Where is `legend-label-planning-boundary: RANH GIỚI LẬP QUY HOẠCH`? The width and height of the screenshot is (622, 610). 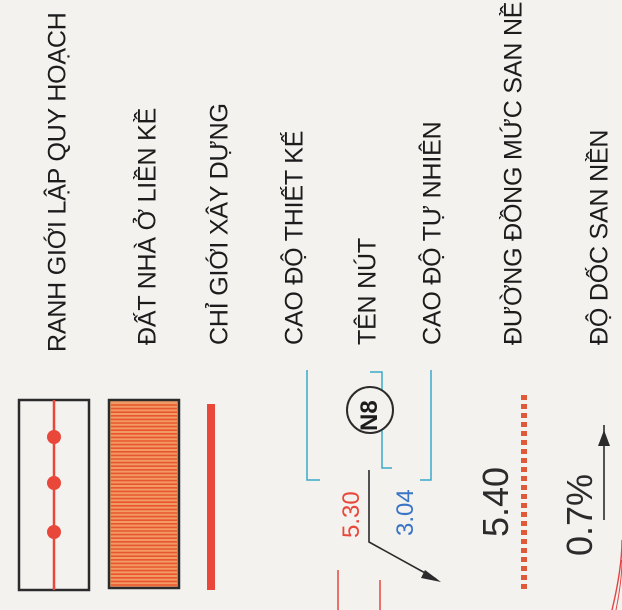
legend-label-planning-boundary: RANH GIỚI LẬP QUY HOẠCH is located at coordinates (57, 182).